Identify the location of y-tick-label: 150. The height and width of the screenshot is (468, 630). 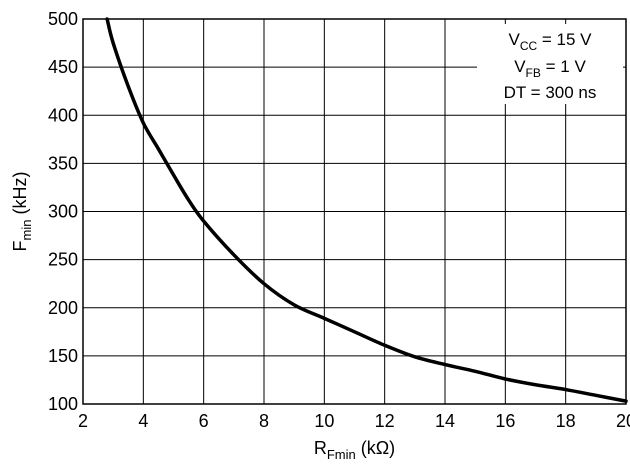
(63, 356).